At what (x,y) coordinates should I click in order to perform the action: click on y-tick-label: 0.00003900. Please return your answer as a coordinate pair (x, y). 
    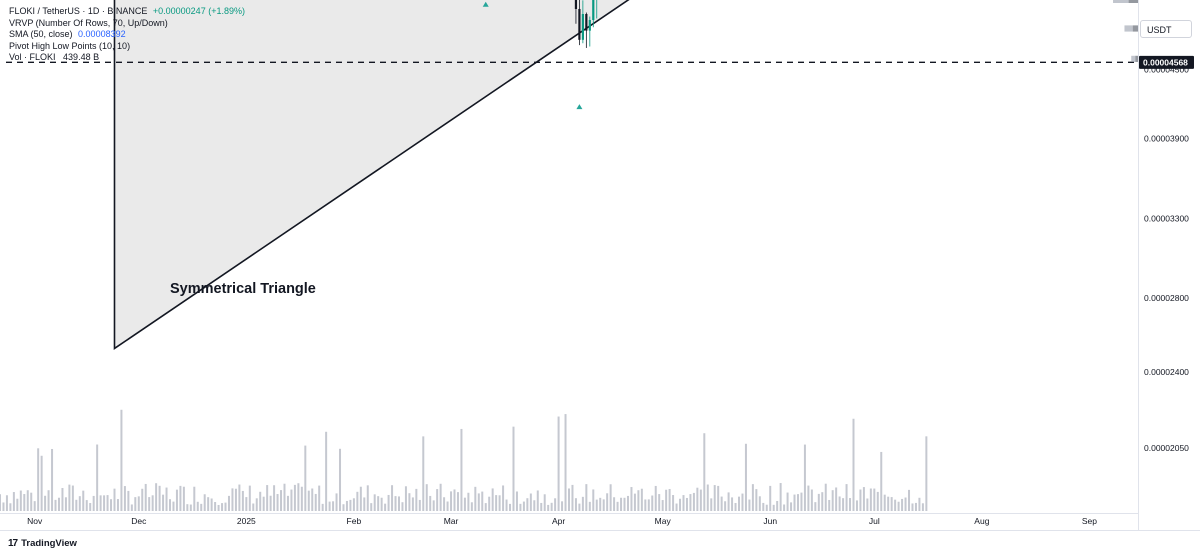
    Looking at the image, I should click on (1166, 138).